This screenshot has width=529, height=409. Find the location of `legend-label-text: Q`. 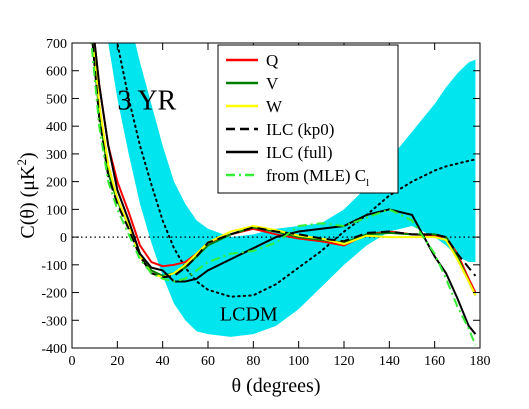

legend-label-text: Q is located at coordinates (272, 60).